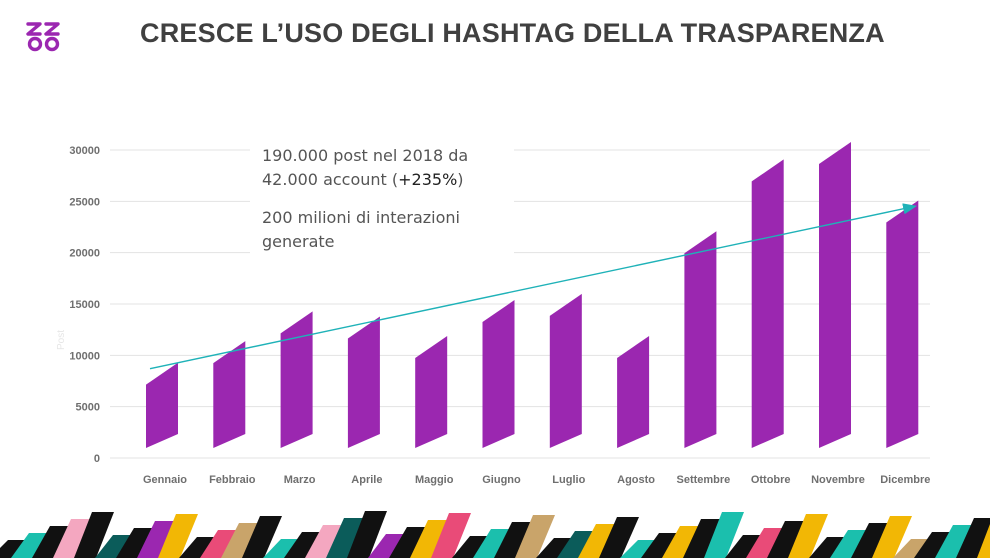 The image size is (990, 558). Describe the element at coordinates (460, 179) in the screenshot. I see `annotation-suffix: )` at that location.